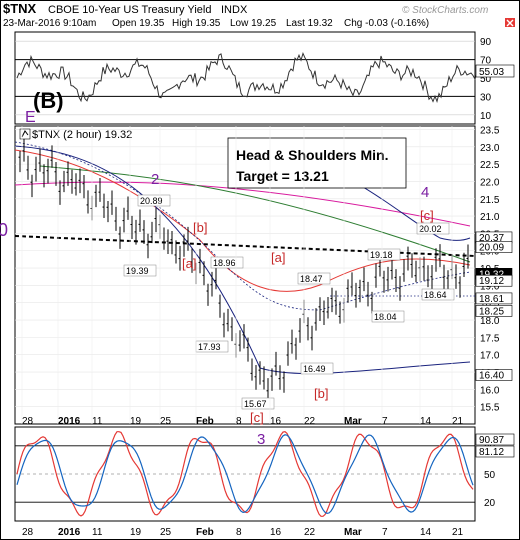  What do you see at coordinates (69, 421) in the screenshot?
I see `x-axis-label: 2016` at bounding box center [69, 421].